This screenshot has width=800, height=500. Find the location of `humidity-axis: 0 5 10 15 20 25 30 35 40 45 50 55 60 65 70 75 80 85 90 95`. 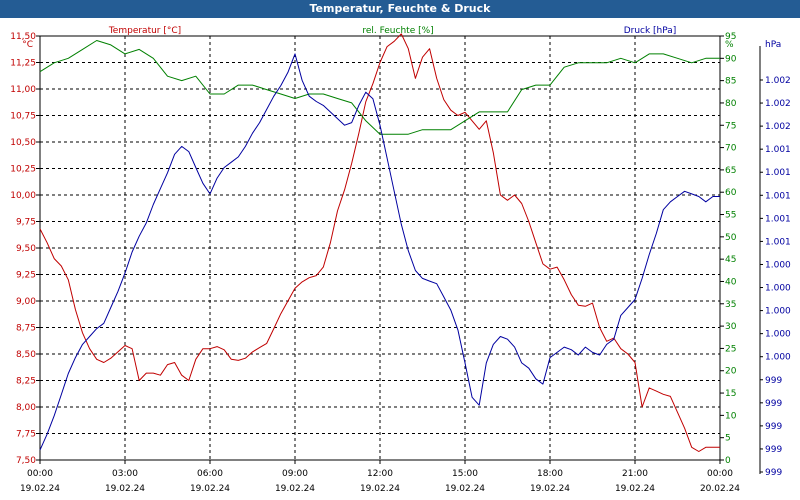

humidity-axis: 0 5 10 15 20 25 30 35 40 45 50 55 60 65 70 75 80 85 90 95 is located at coordinates (731, 249).